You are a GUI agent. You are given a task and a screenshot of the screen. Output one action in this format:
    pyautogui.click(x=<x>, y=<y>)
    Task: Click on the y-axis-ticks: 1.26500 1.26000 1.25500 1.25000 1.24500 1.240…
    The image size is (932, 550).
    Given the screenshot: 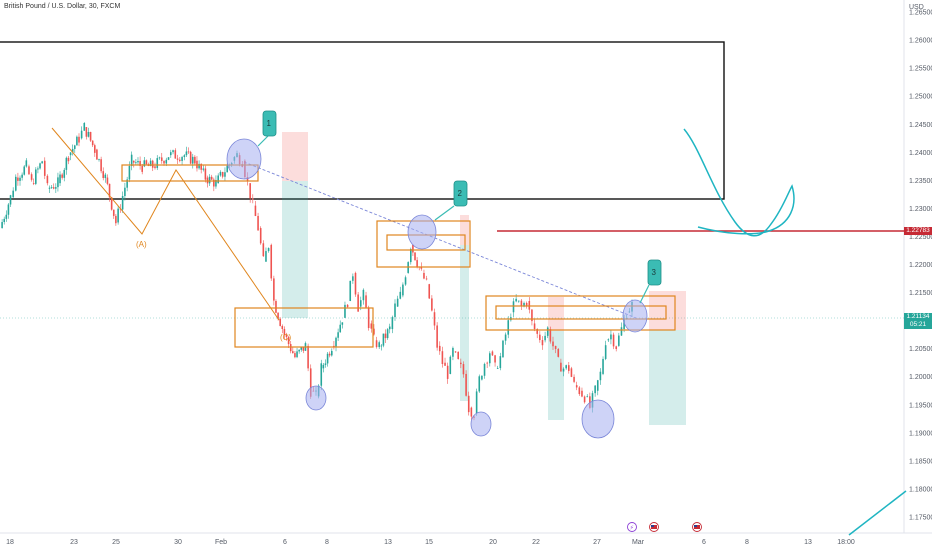 What is the action you would take?
    pyautogui.click(x=920, y=266)
    